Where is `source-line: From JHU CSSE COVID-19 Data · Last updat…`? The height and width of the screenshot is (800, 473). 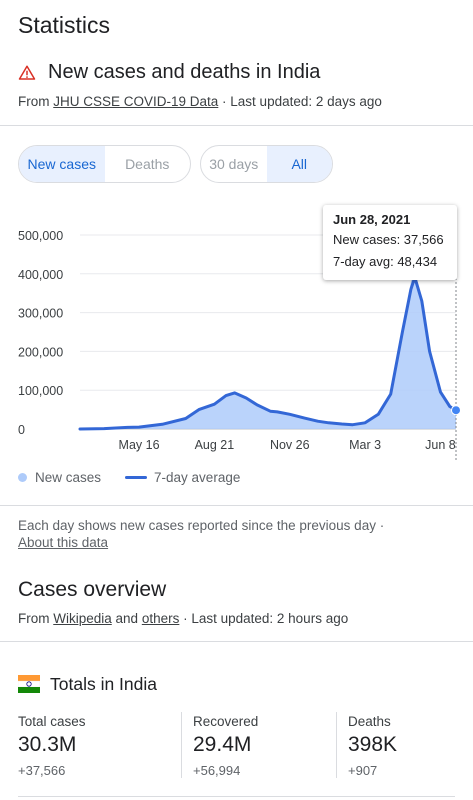 source-line: From JHU CSSE COVID-19 Data · Last updat… is located at coordinates (200, 101).